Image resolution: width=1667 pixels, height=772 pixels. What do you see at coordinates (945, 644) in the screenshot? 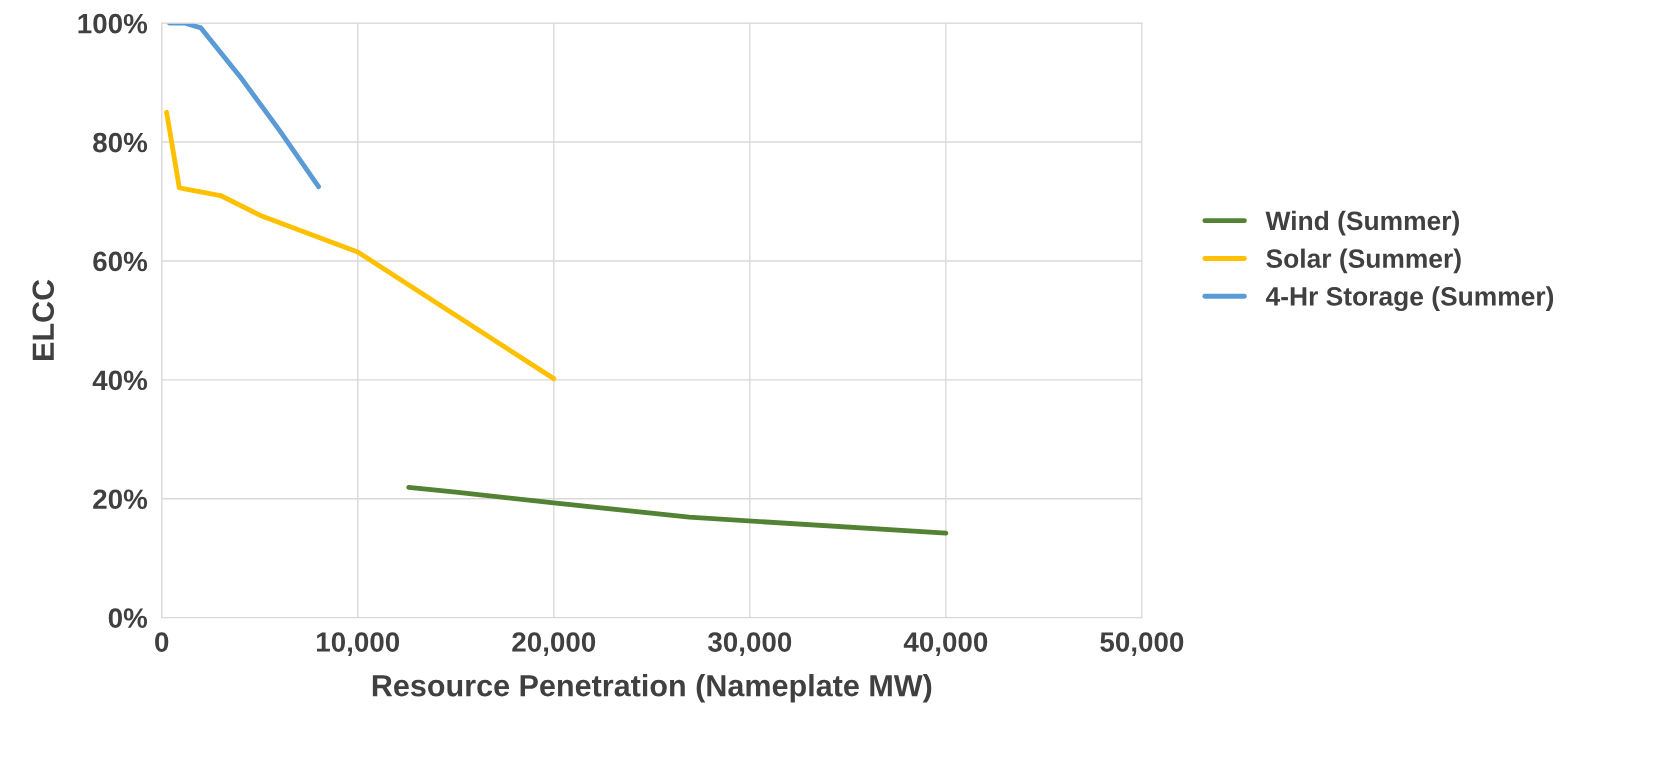
I see `x-tick-label: 40,000` at bounding box center [945, 644].